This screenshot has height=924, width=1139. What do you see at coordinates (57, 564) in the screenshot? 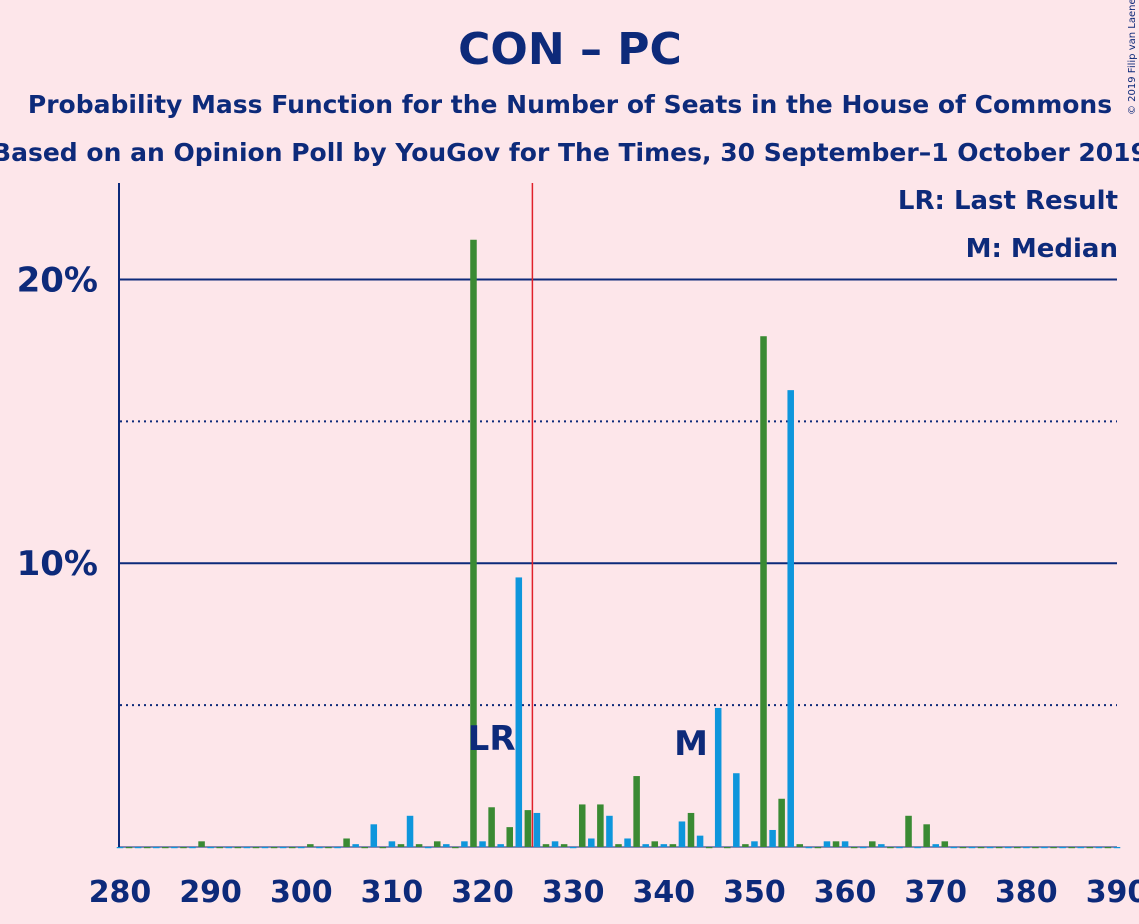
I see `y-tick-label: 10%` at bounding box center [57, 564].